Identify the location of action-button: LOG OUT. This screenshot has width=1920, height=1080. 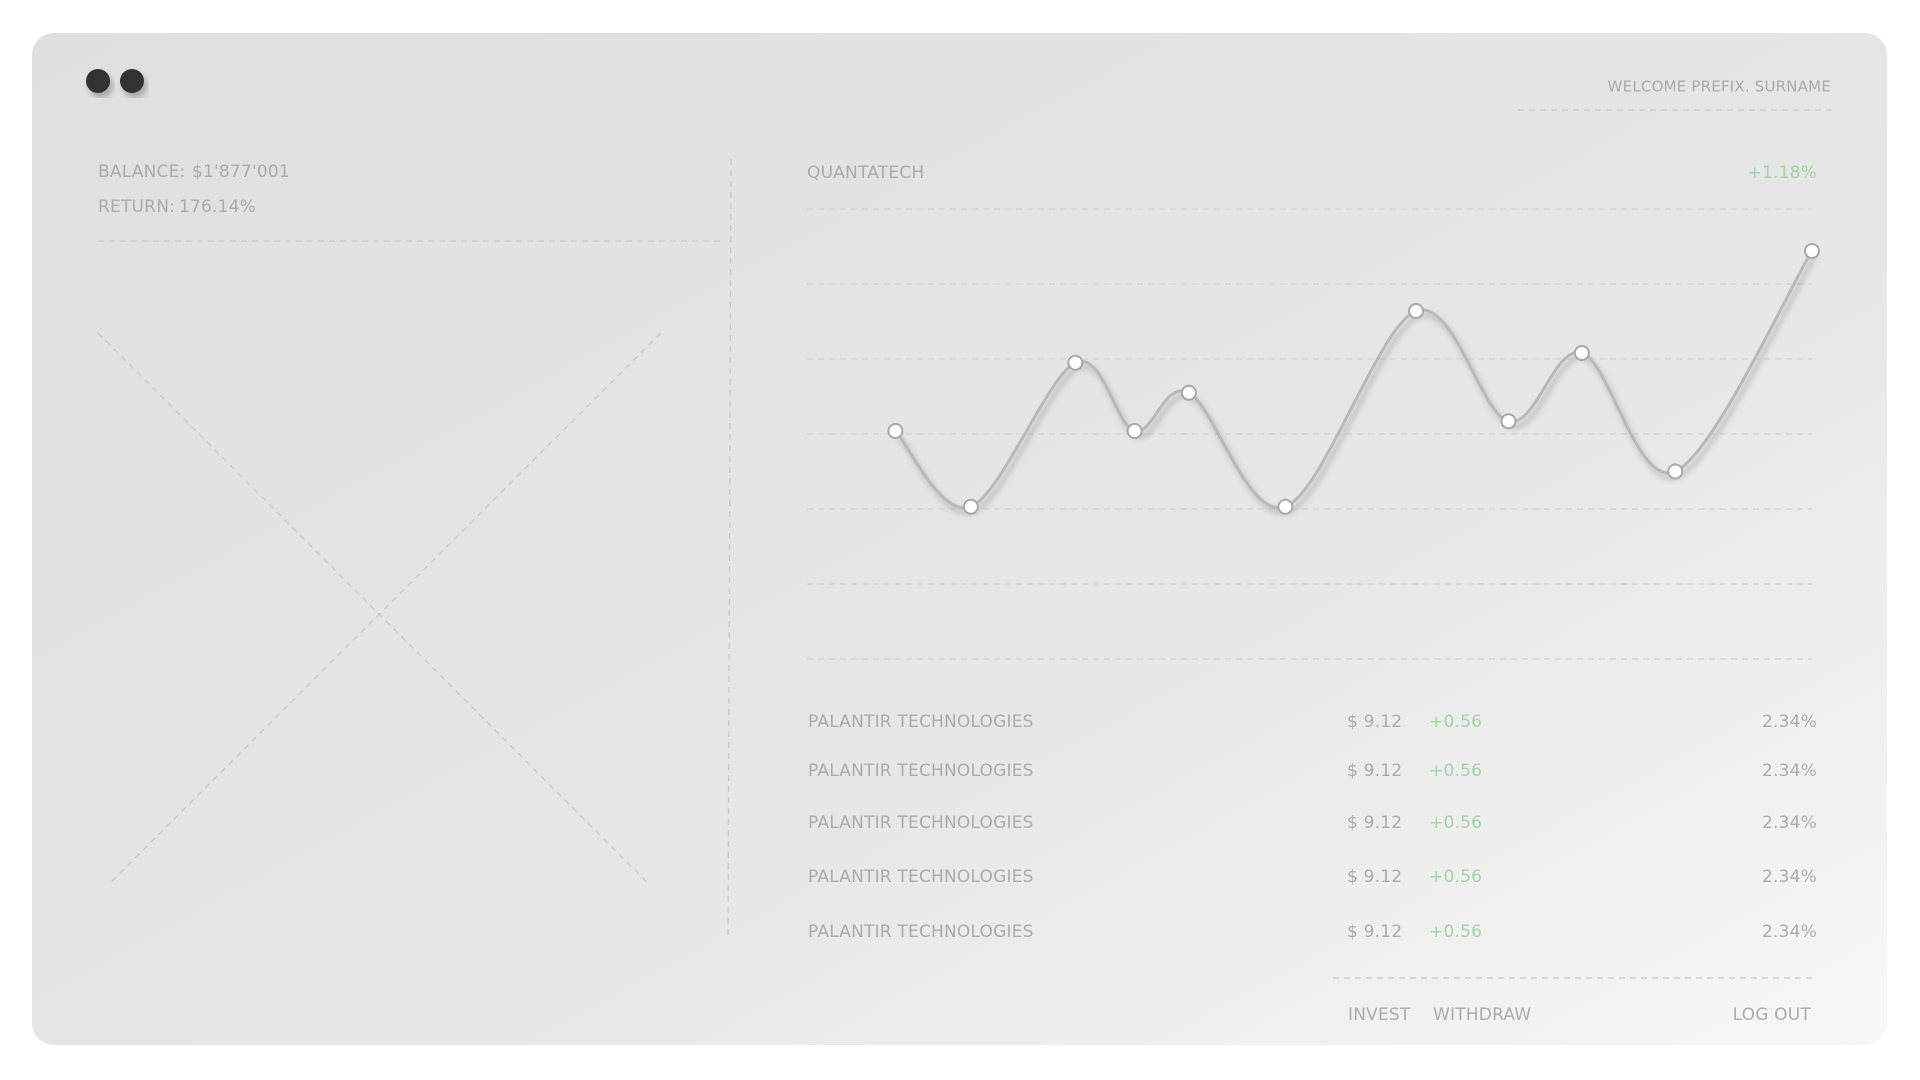
(1772, 1015).